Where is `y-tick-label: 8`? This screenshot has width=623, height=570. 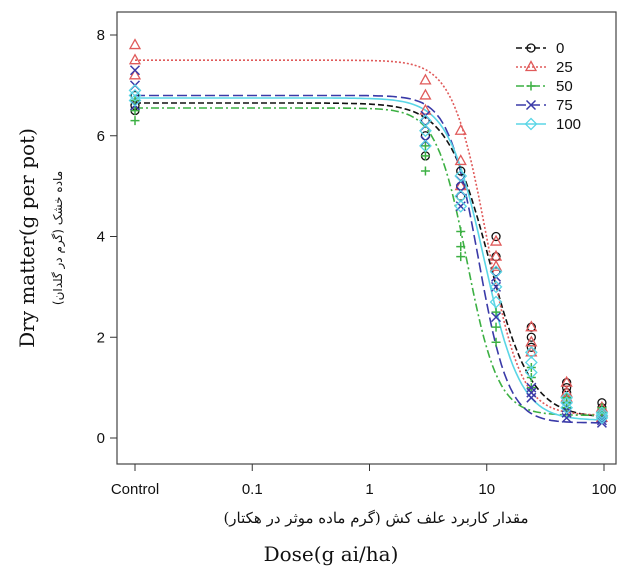 y-tick-label: 8 is located at coordinates (101, 35).